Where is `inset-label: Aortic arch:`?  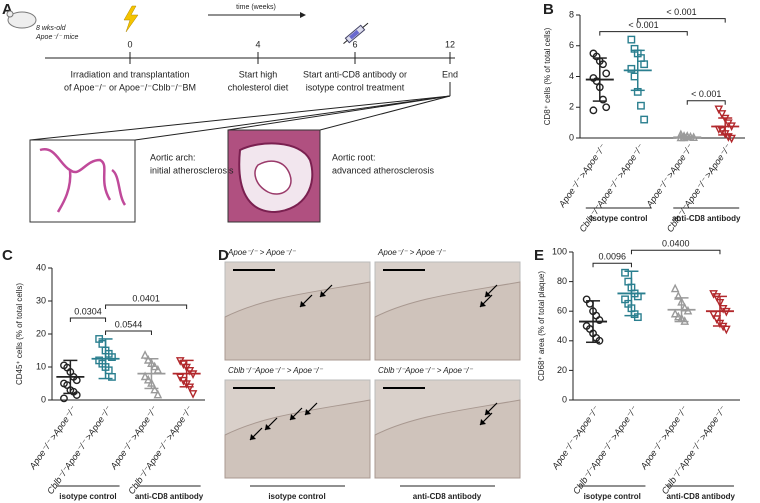 inset-label: Aortic arch: is located at coordinates (173, 157).